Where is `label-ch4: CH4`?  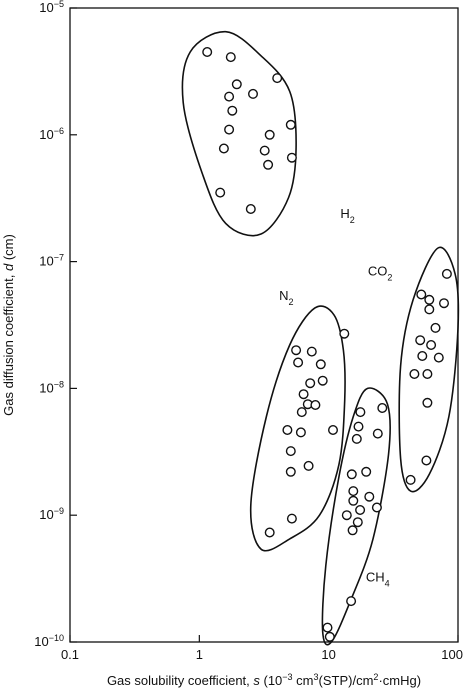
label-ch4: CH4 is located at coordinates (378, 579).